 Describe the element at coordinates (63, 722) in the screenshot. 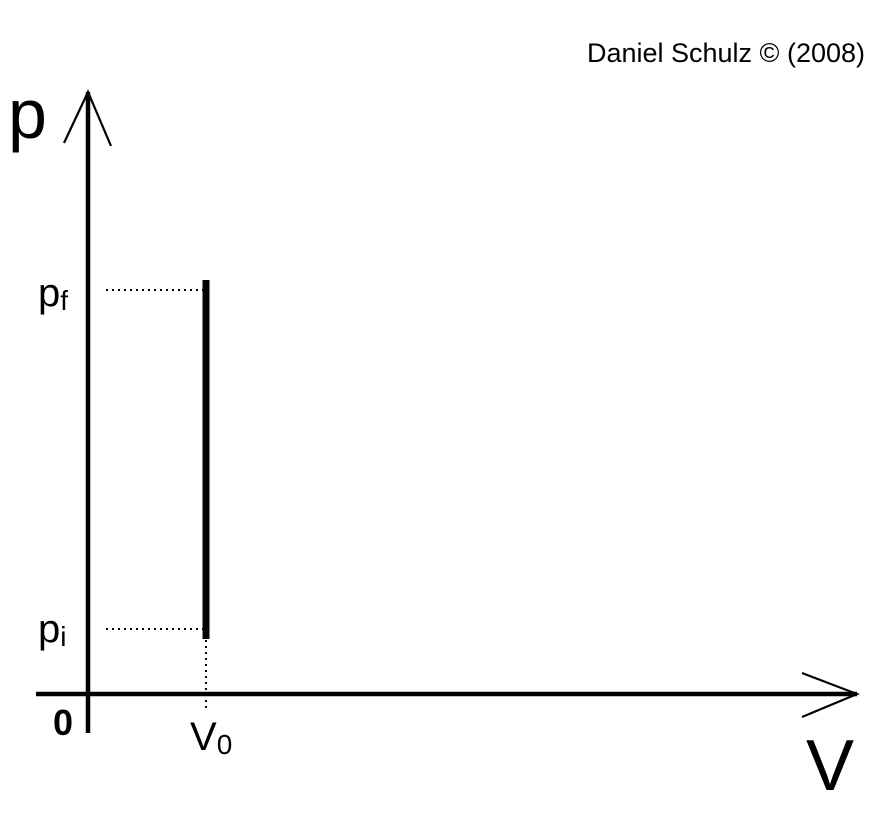

I see `origin-label: 0` at that location.